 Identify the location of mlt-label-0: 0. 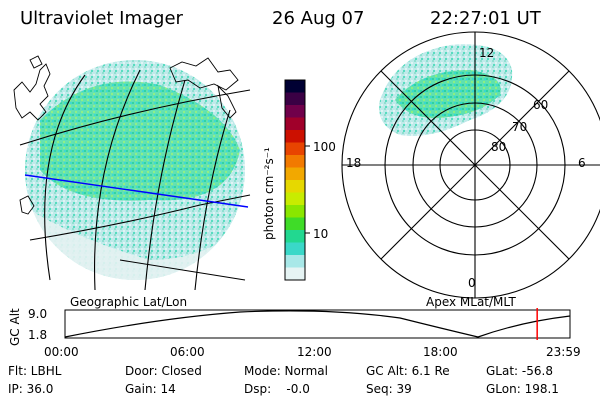
(472, 283).